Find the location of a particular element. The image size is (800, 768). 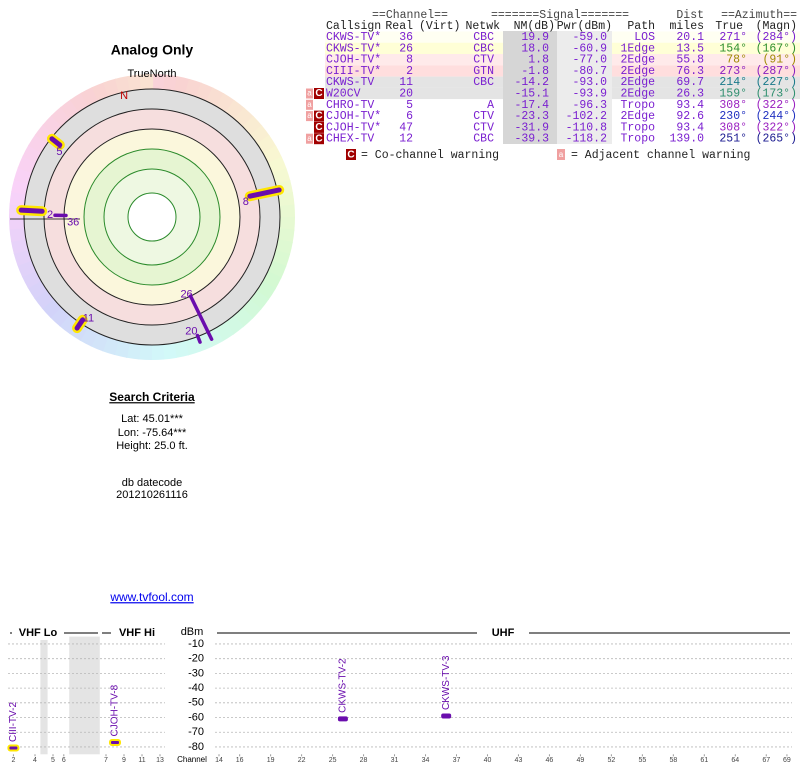

column-header: Real is located at coordinates (399, 26).